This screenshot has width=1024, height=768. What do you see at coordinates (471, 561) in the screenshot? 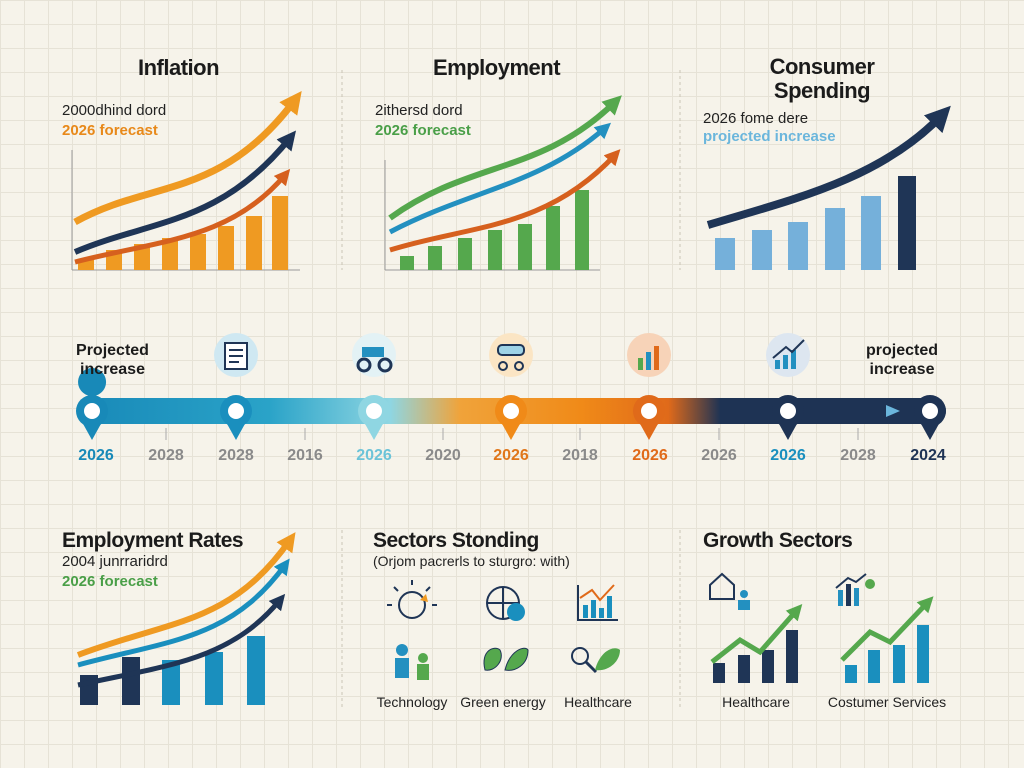
I see `section-subtitle: (Orjom pacrerls to sturgro: with)` at bounding box center [471, 561].